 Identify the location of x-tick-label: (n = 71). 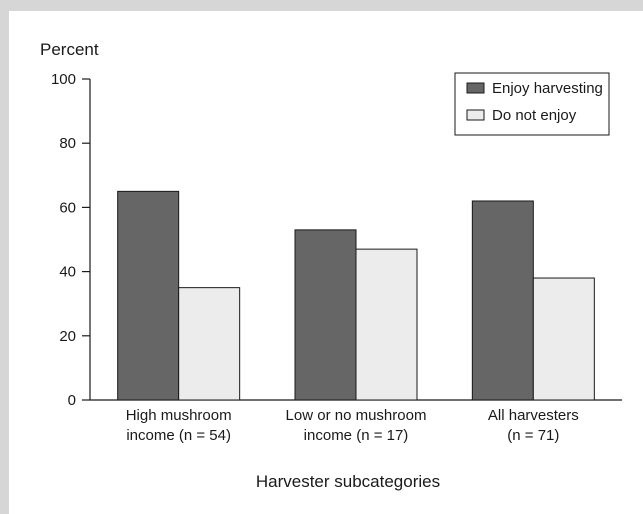
(533, 435).